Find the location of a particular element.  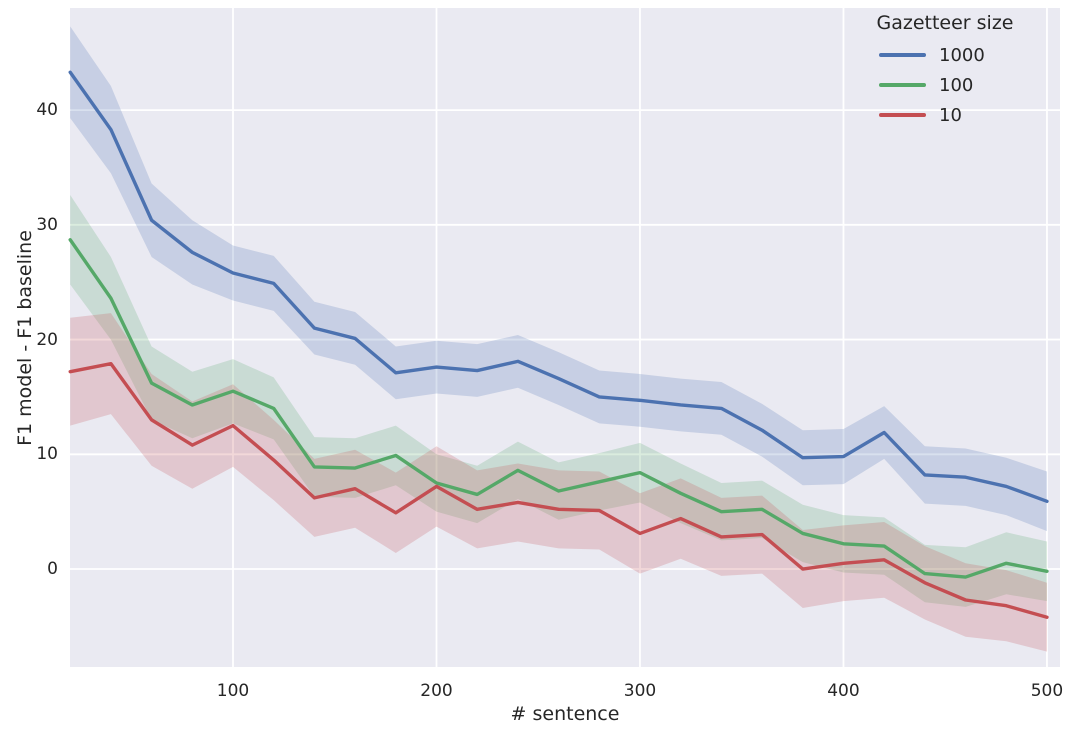

y-tick-label-0: 0 is located at coordinates (52, 569).